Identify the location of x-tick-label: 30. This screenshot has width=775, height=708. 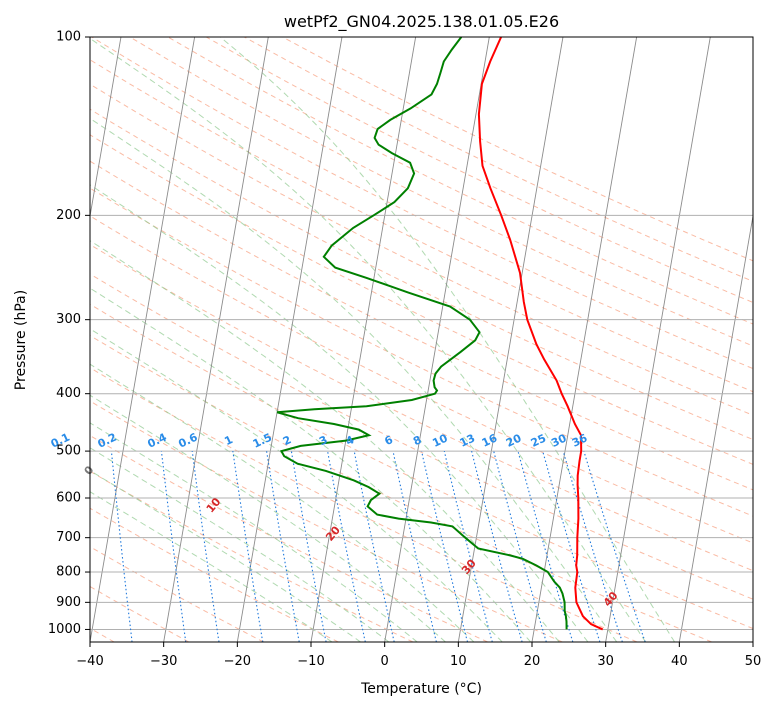
(605, 661).